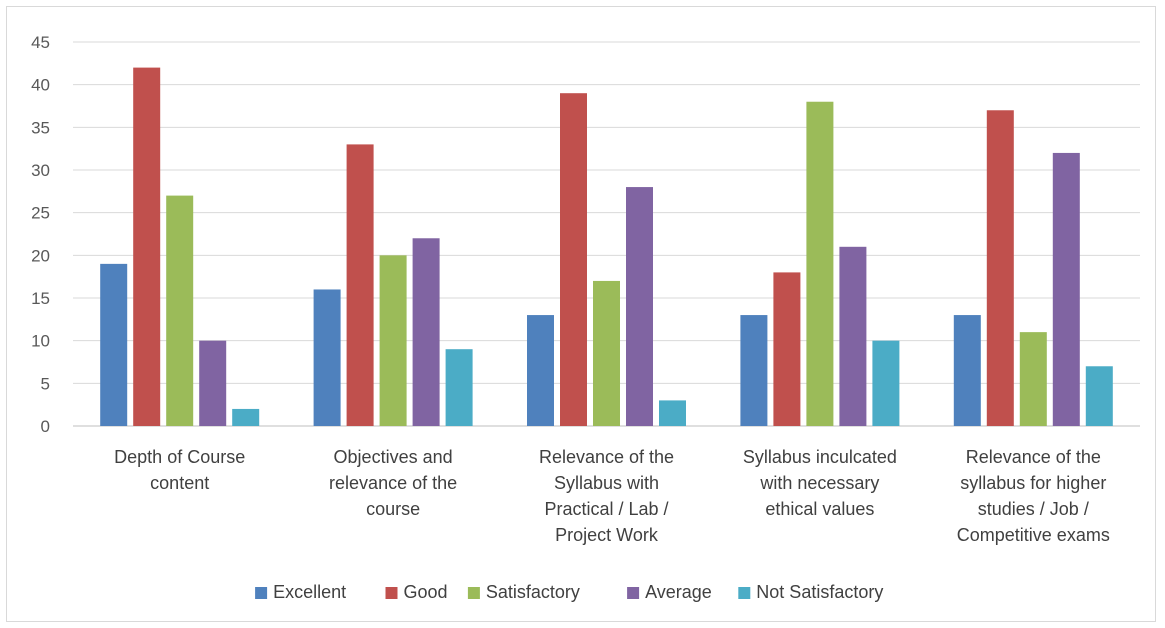 Image resolution: width=1165 pixels, height=628 pixels. Describe the element at coordinates (40, 341) in the screenshot. I see `y-tick-label: 10` at that location.